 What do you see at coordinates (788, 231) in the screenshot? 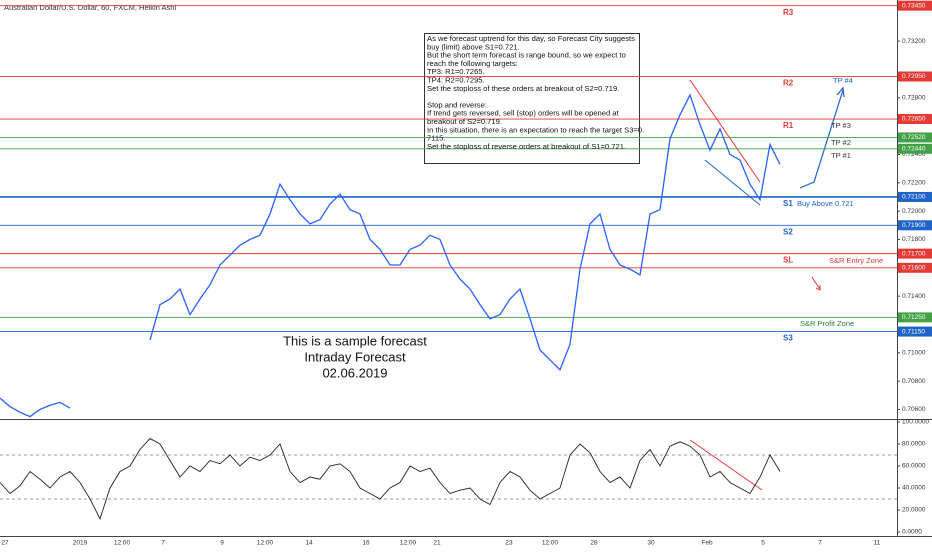
I see `level-name: S2` at bounding box center [788, 231].